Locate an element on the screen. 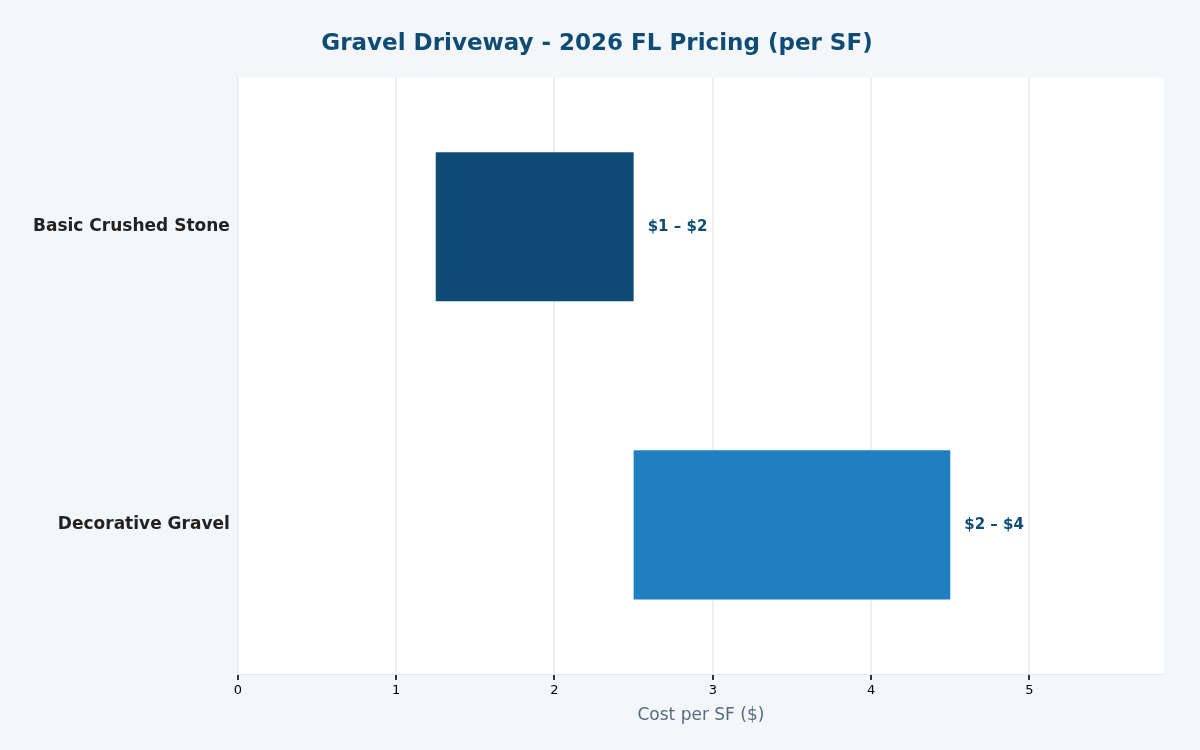 The width and height of the screenshot is (1200, 750). x-tick-label: 2 is located at coordinates (554, 690).